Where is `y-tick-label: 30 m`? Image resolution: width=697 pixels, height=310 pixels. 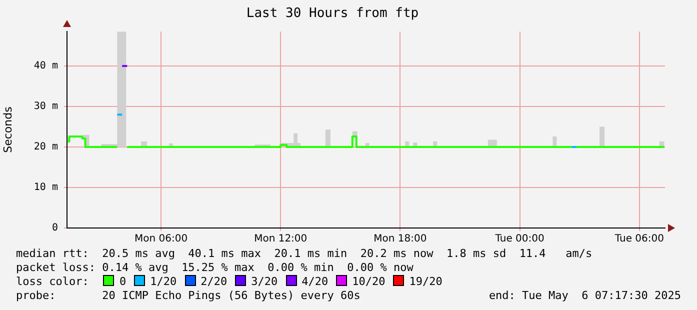 y-tick-label: 30 m is located at coordinates (46, 106).